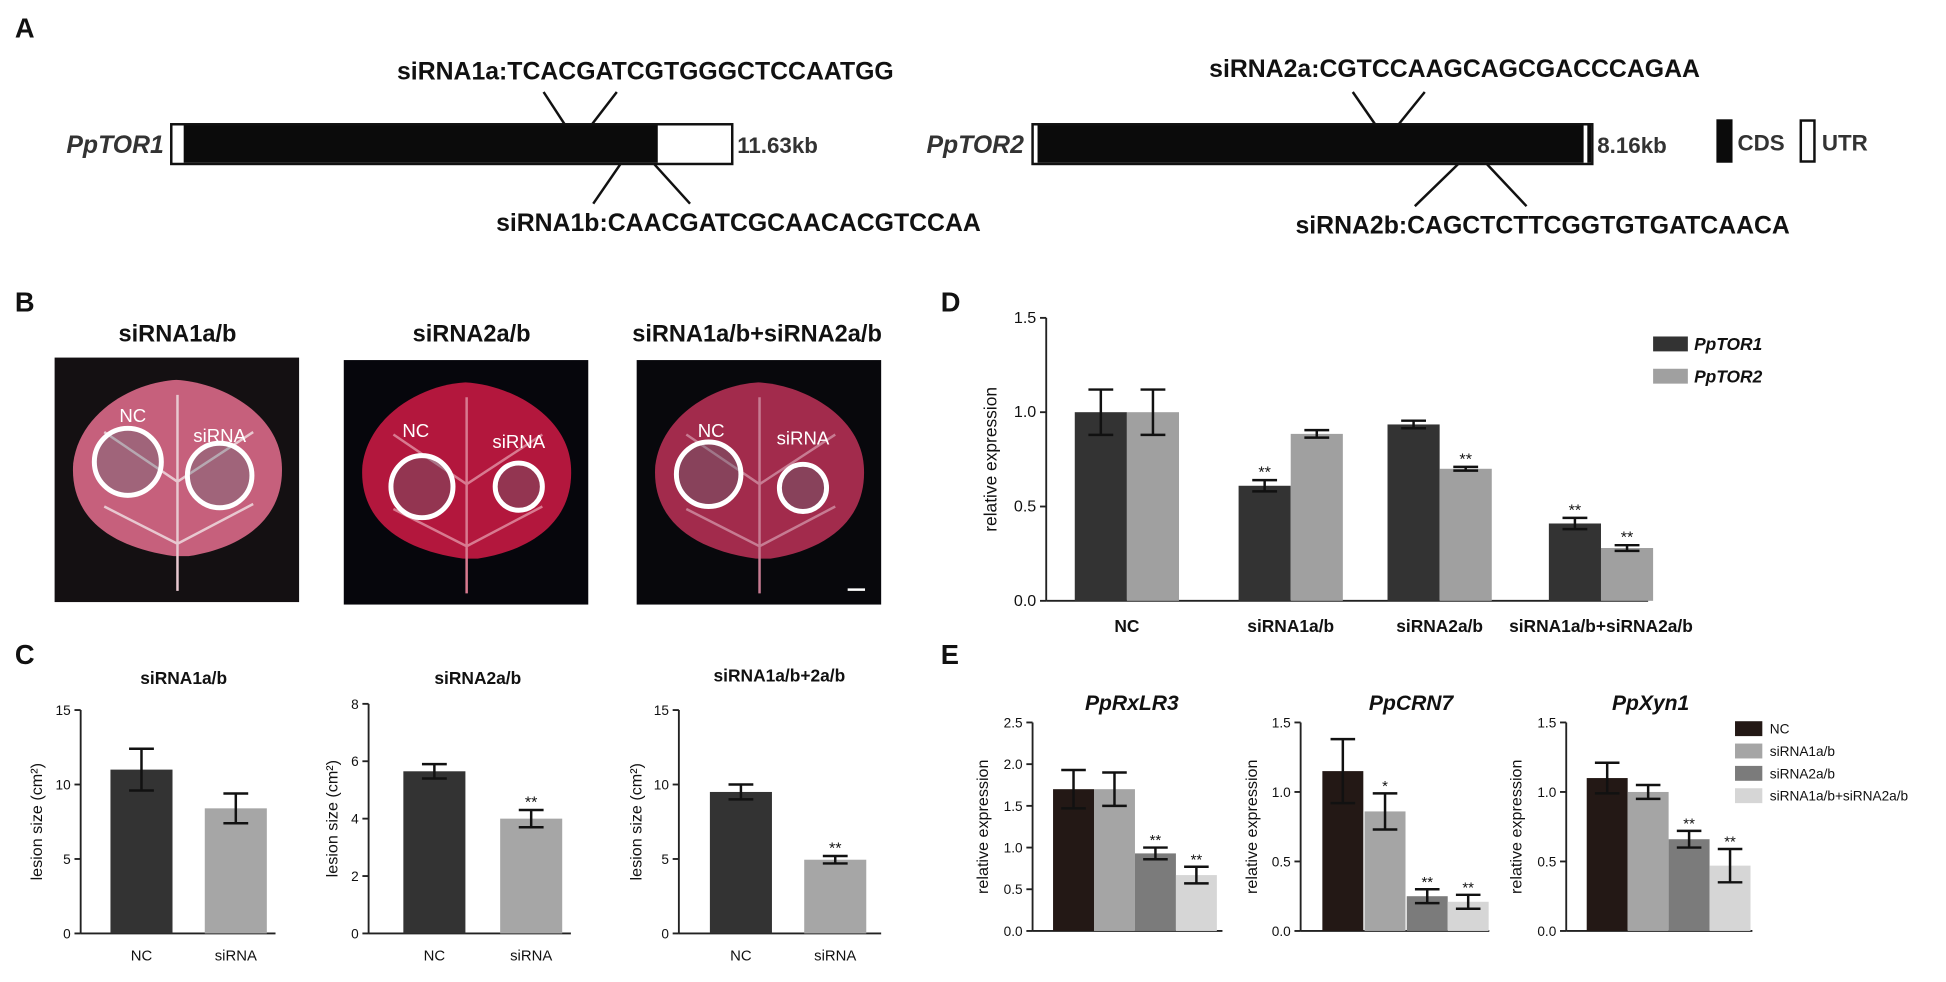 This screenshot has height=982, width=1946. Describe the element at coordinates (1290, 626) in the screenshot. I see `x-tick-label: siRNA1a/b` at that location.